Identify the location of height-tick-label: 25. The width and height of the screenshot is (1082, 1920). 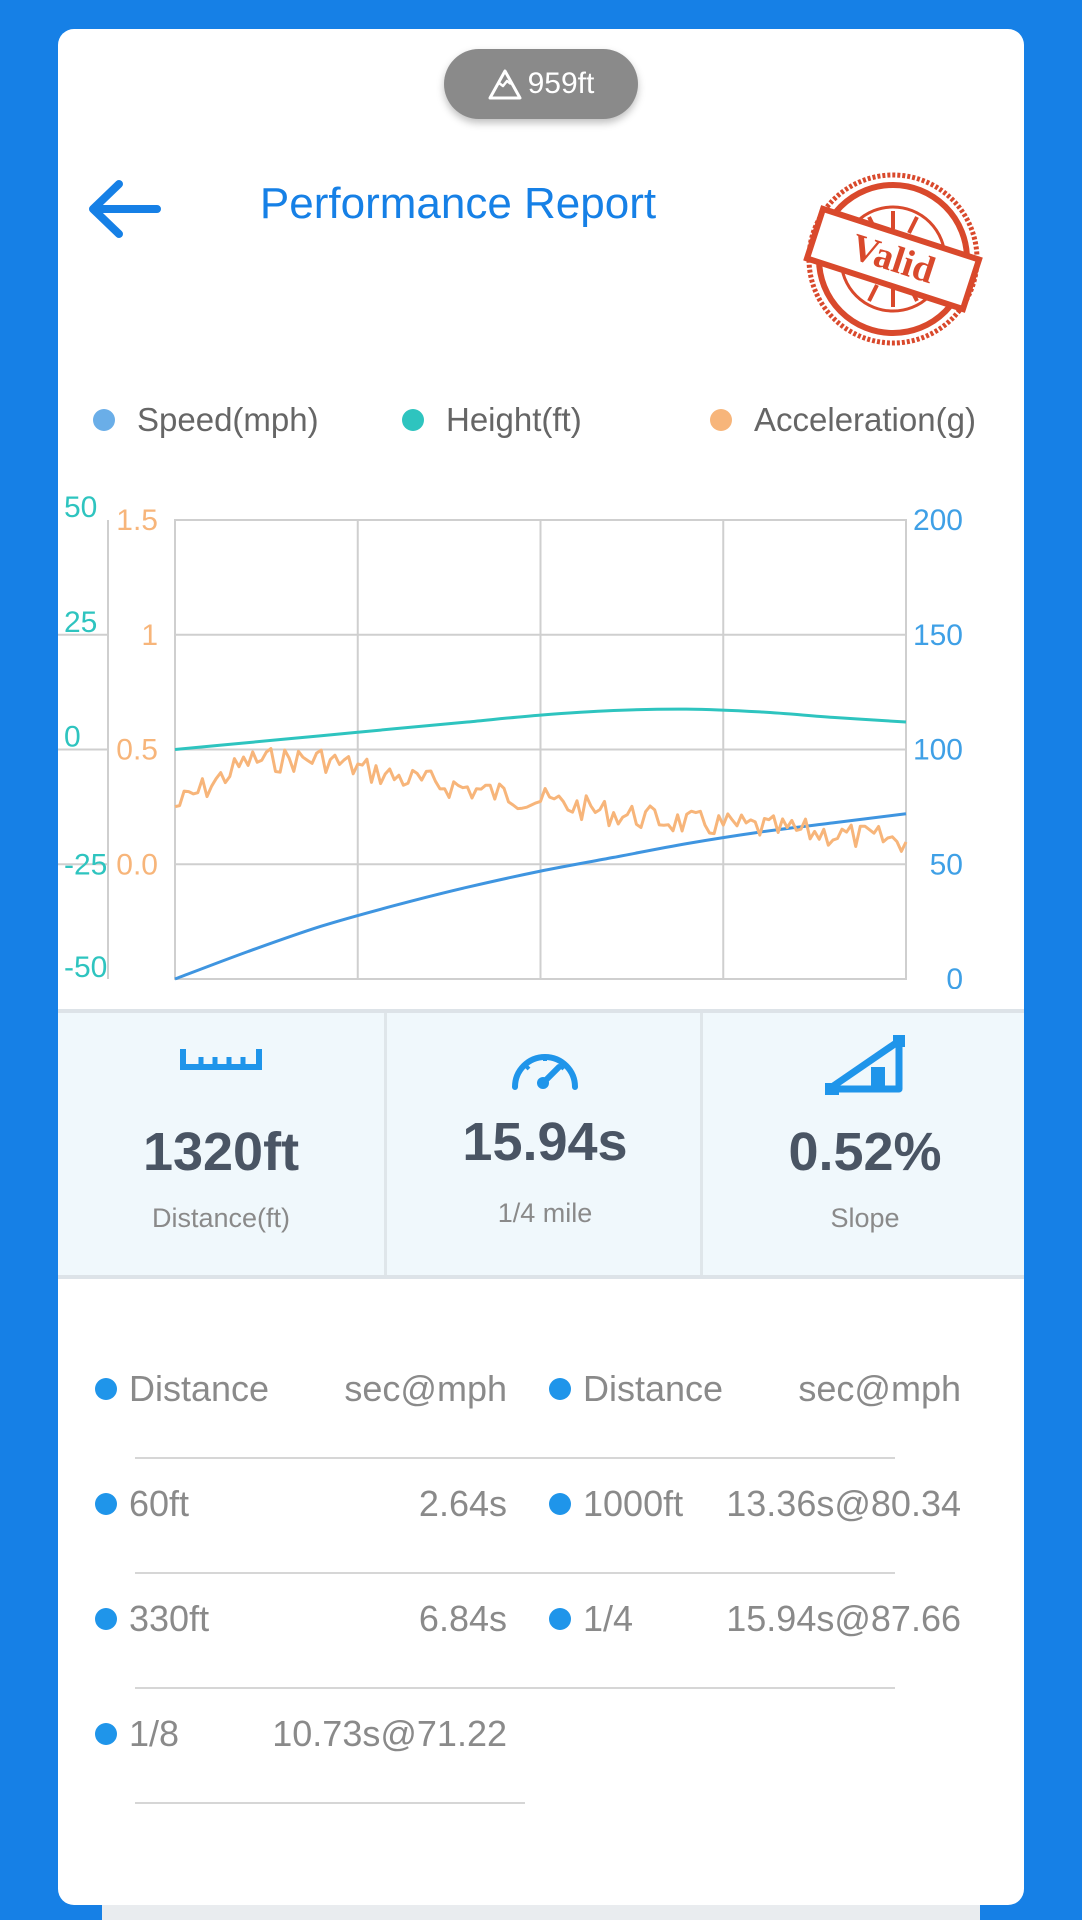
(80, 622).